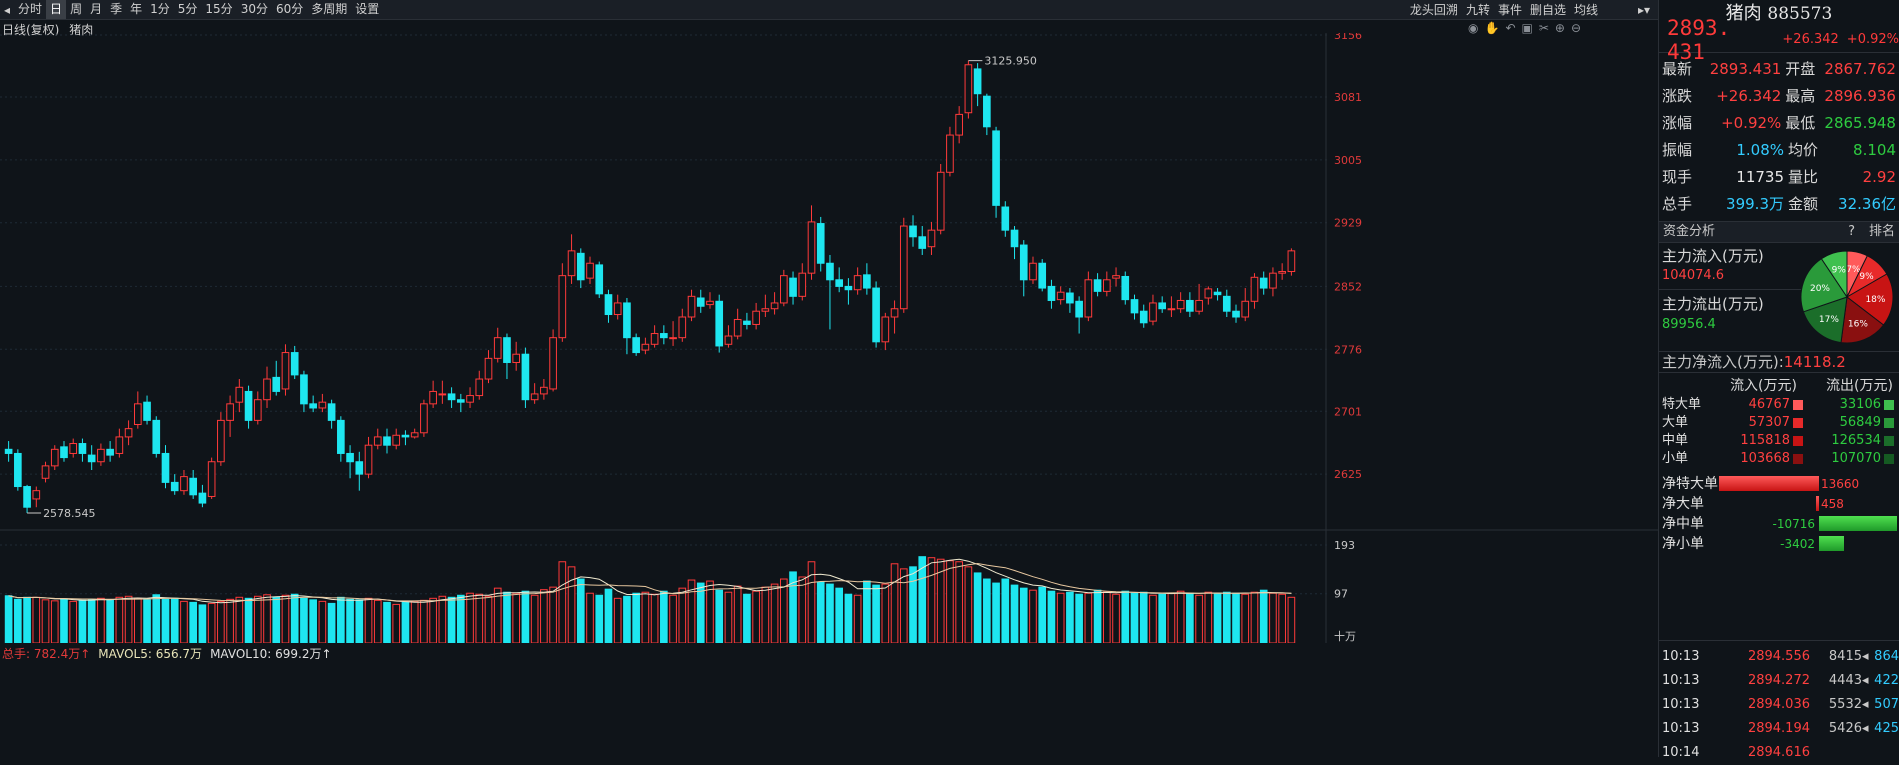 This screenshot has height=765, width=1899. What do you see at coordinates (289, 9) in the screenshot?
I see `period-tab: 60分` at bounding box center [289, 9].